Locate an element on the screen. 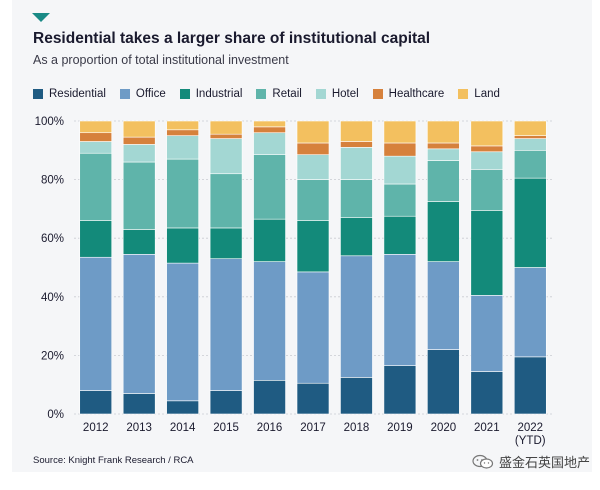 The height and width of the screenshot is (490, 600). y-tick-label: 20% is located at coordinates (52, 356).